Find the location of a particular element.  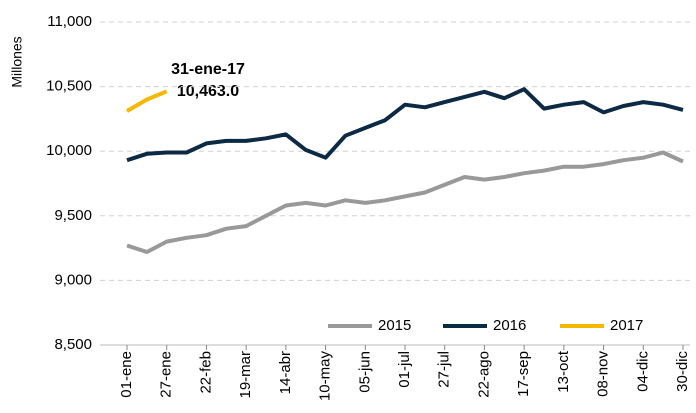

x-tick-label: 30-dic is located at coordinates (682, 371).